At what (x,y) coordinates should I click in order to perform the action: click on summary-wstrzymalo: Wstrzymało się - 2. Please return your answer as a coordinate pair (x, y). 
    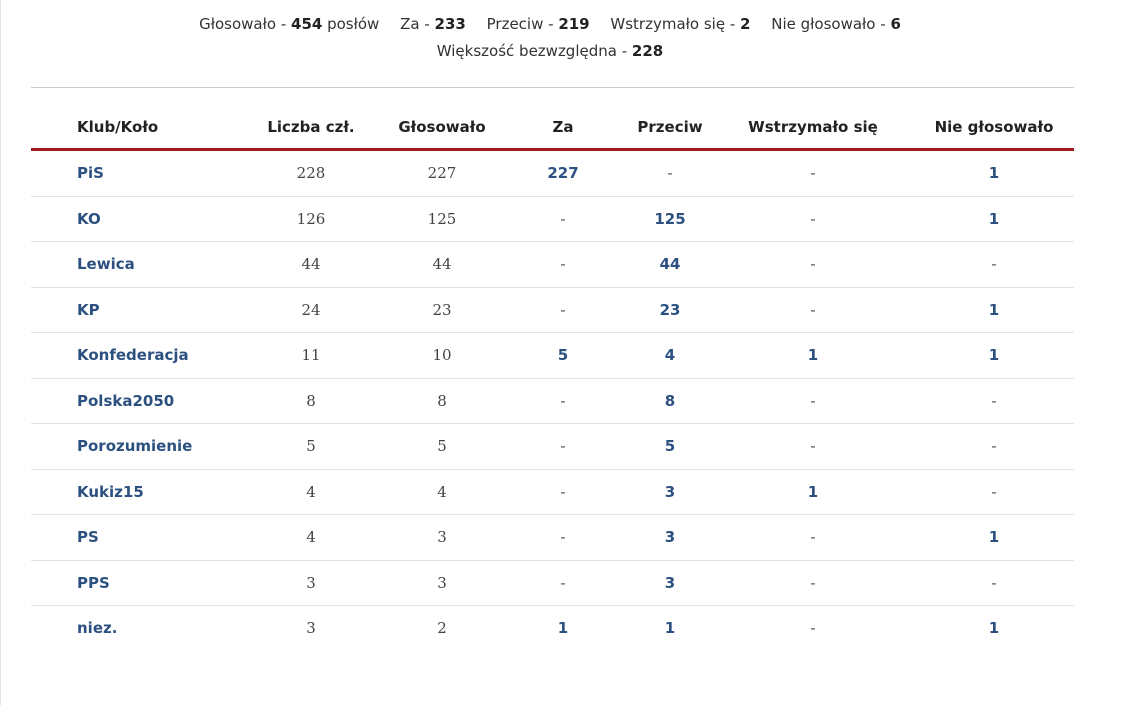
    Looking at the image, I should click on (680, 24).